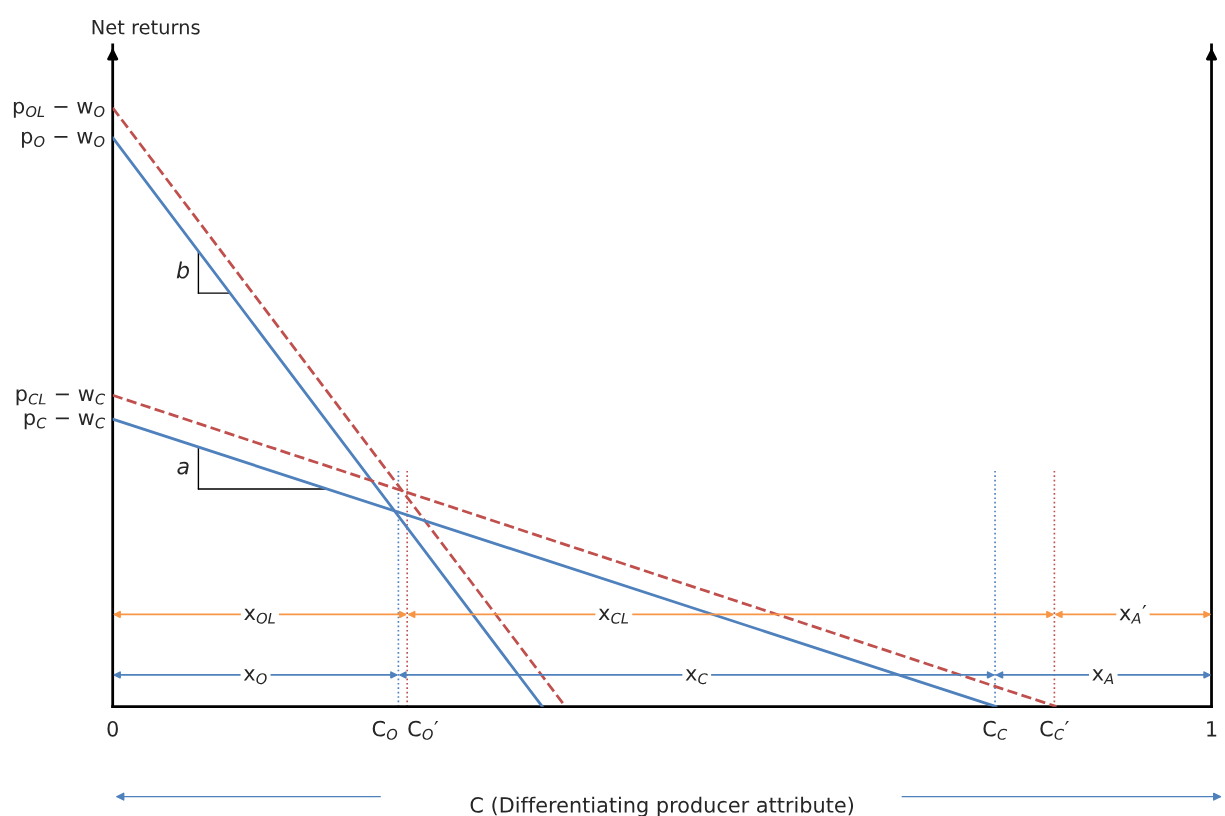 The width and height of the screenshot is (1225, 816). What do you see at coordinates (423, 730) in the screenshot?
I see `ref-line-label: C$_{O}$′` at bounding box center [423, 730].